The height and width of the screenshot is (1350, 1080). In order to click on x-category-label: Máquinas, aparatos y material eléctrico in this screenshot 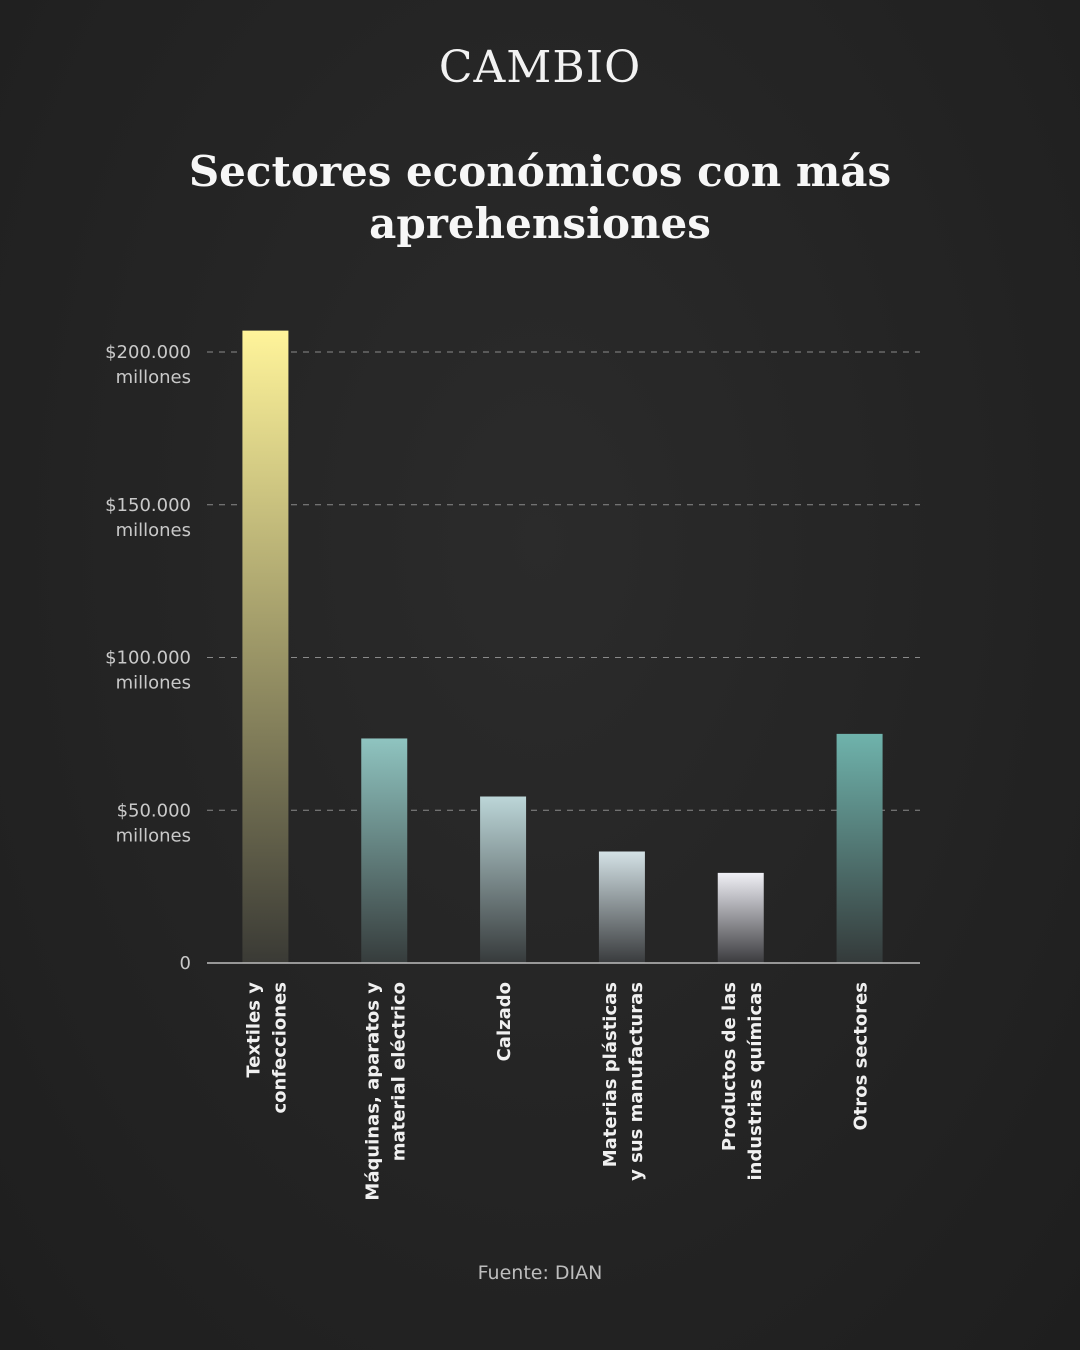, I will do `click(385, 1091)`.